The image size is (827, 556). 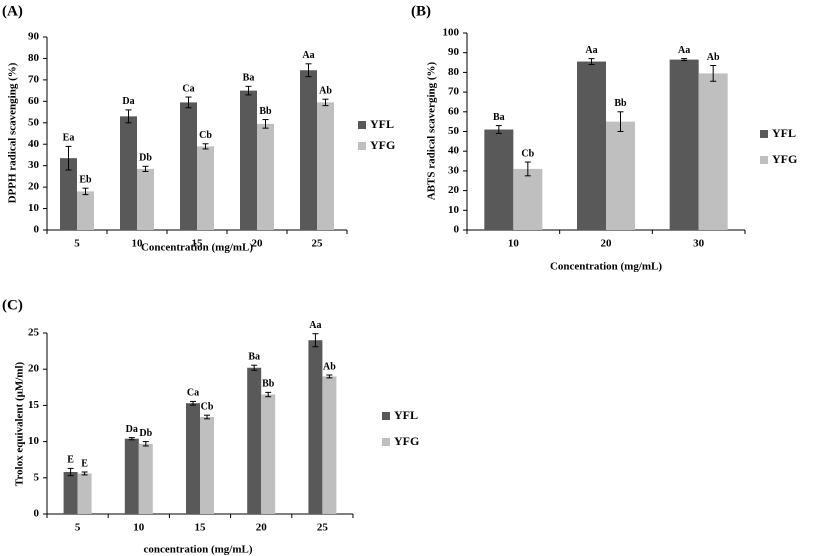 What do you see at coordinates (37, 477) in the screenshot?
I see `y-tick-label: 5` at bounding box center [37, 477].